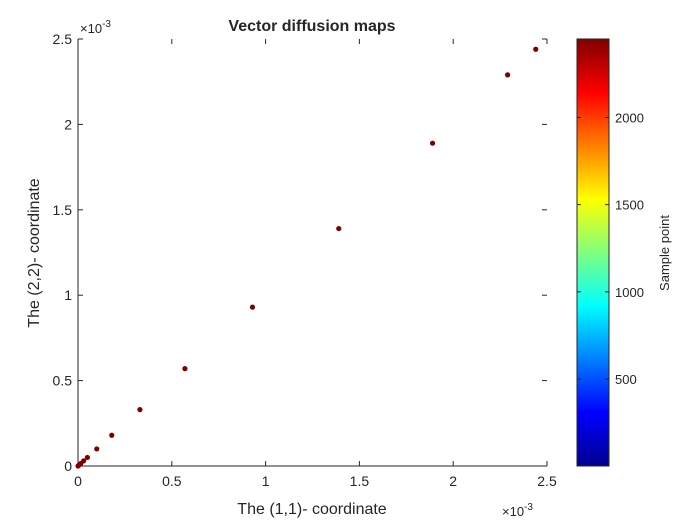 The width and height of the screenshot is (700, 525). I want to click on colorbar-ticks: 500 1000 1500 2000, so click(610, 248).